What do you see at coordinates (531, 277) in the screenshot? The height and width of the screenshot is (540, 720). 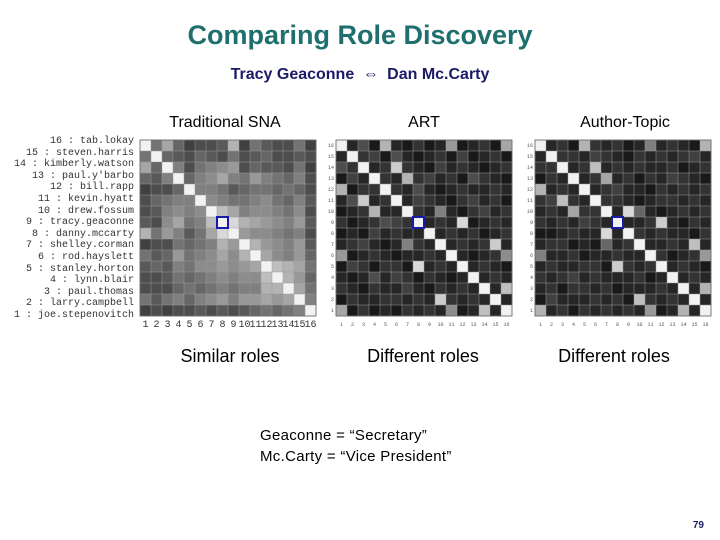 I see `y-tick-label: 4` at bounding box center [531, 277].